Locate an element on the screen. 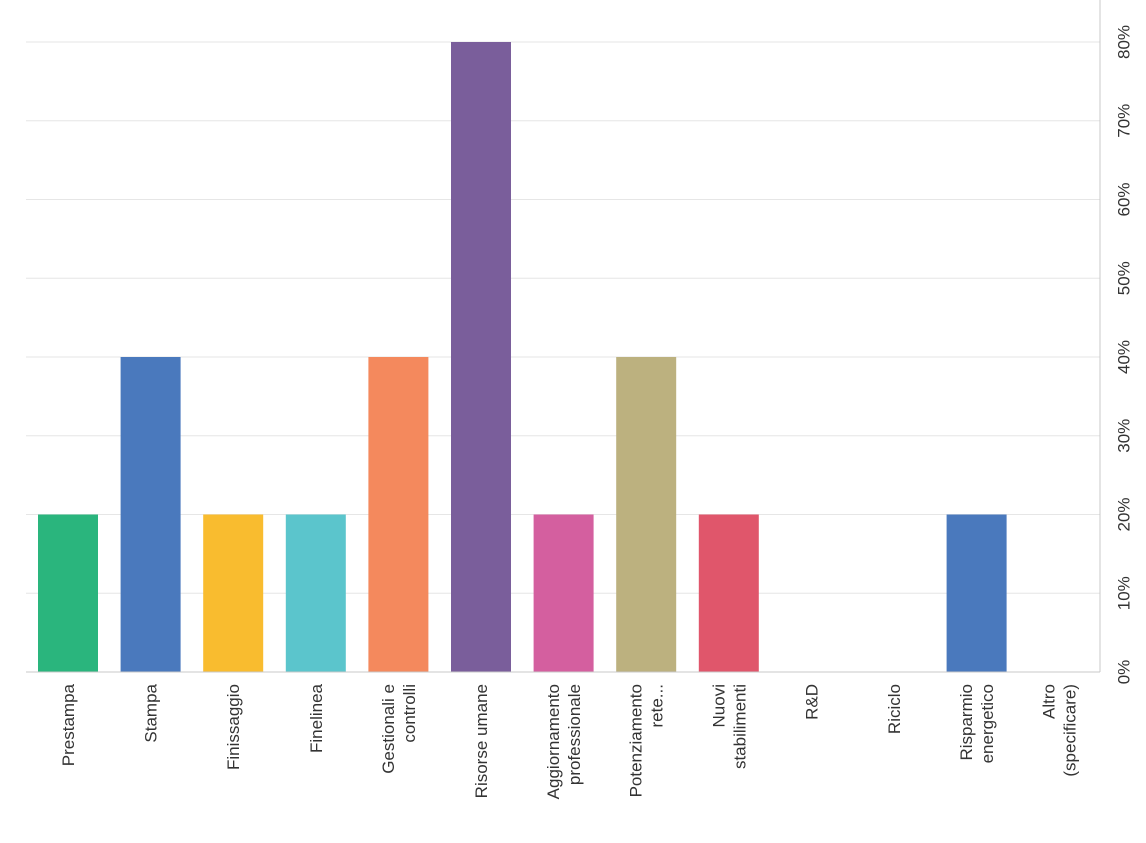 This screenshot has height=843, width=1146. category-label: Finelinea is located at coordinates (316, 718).